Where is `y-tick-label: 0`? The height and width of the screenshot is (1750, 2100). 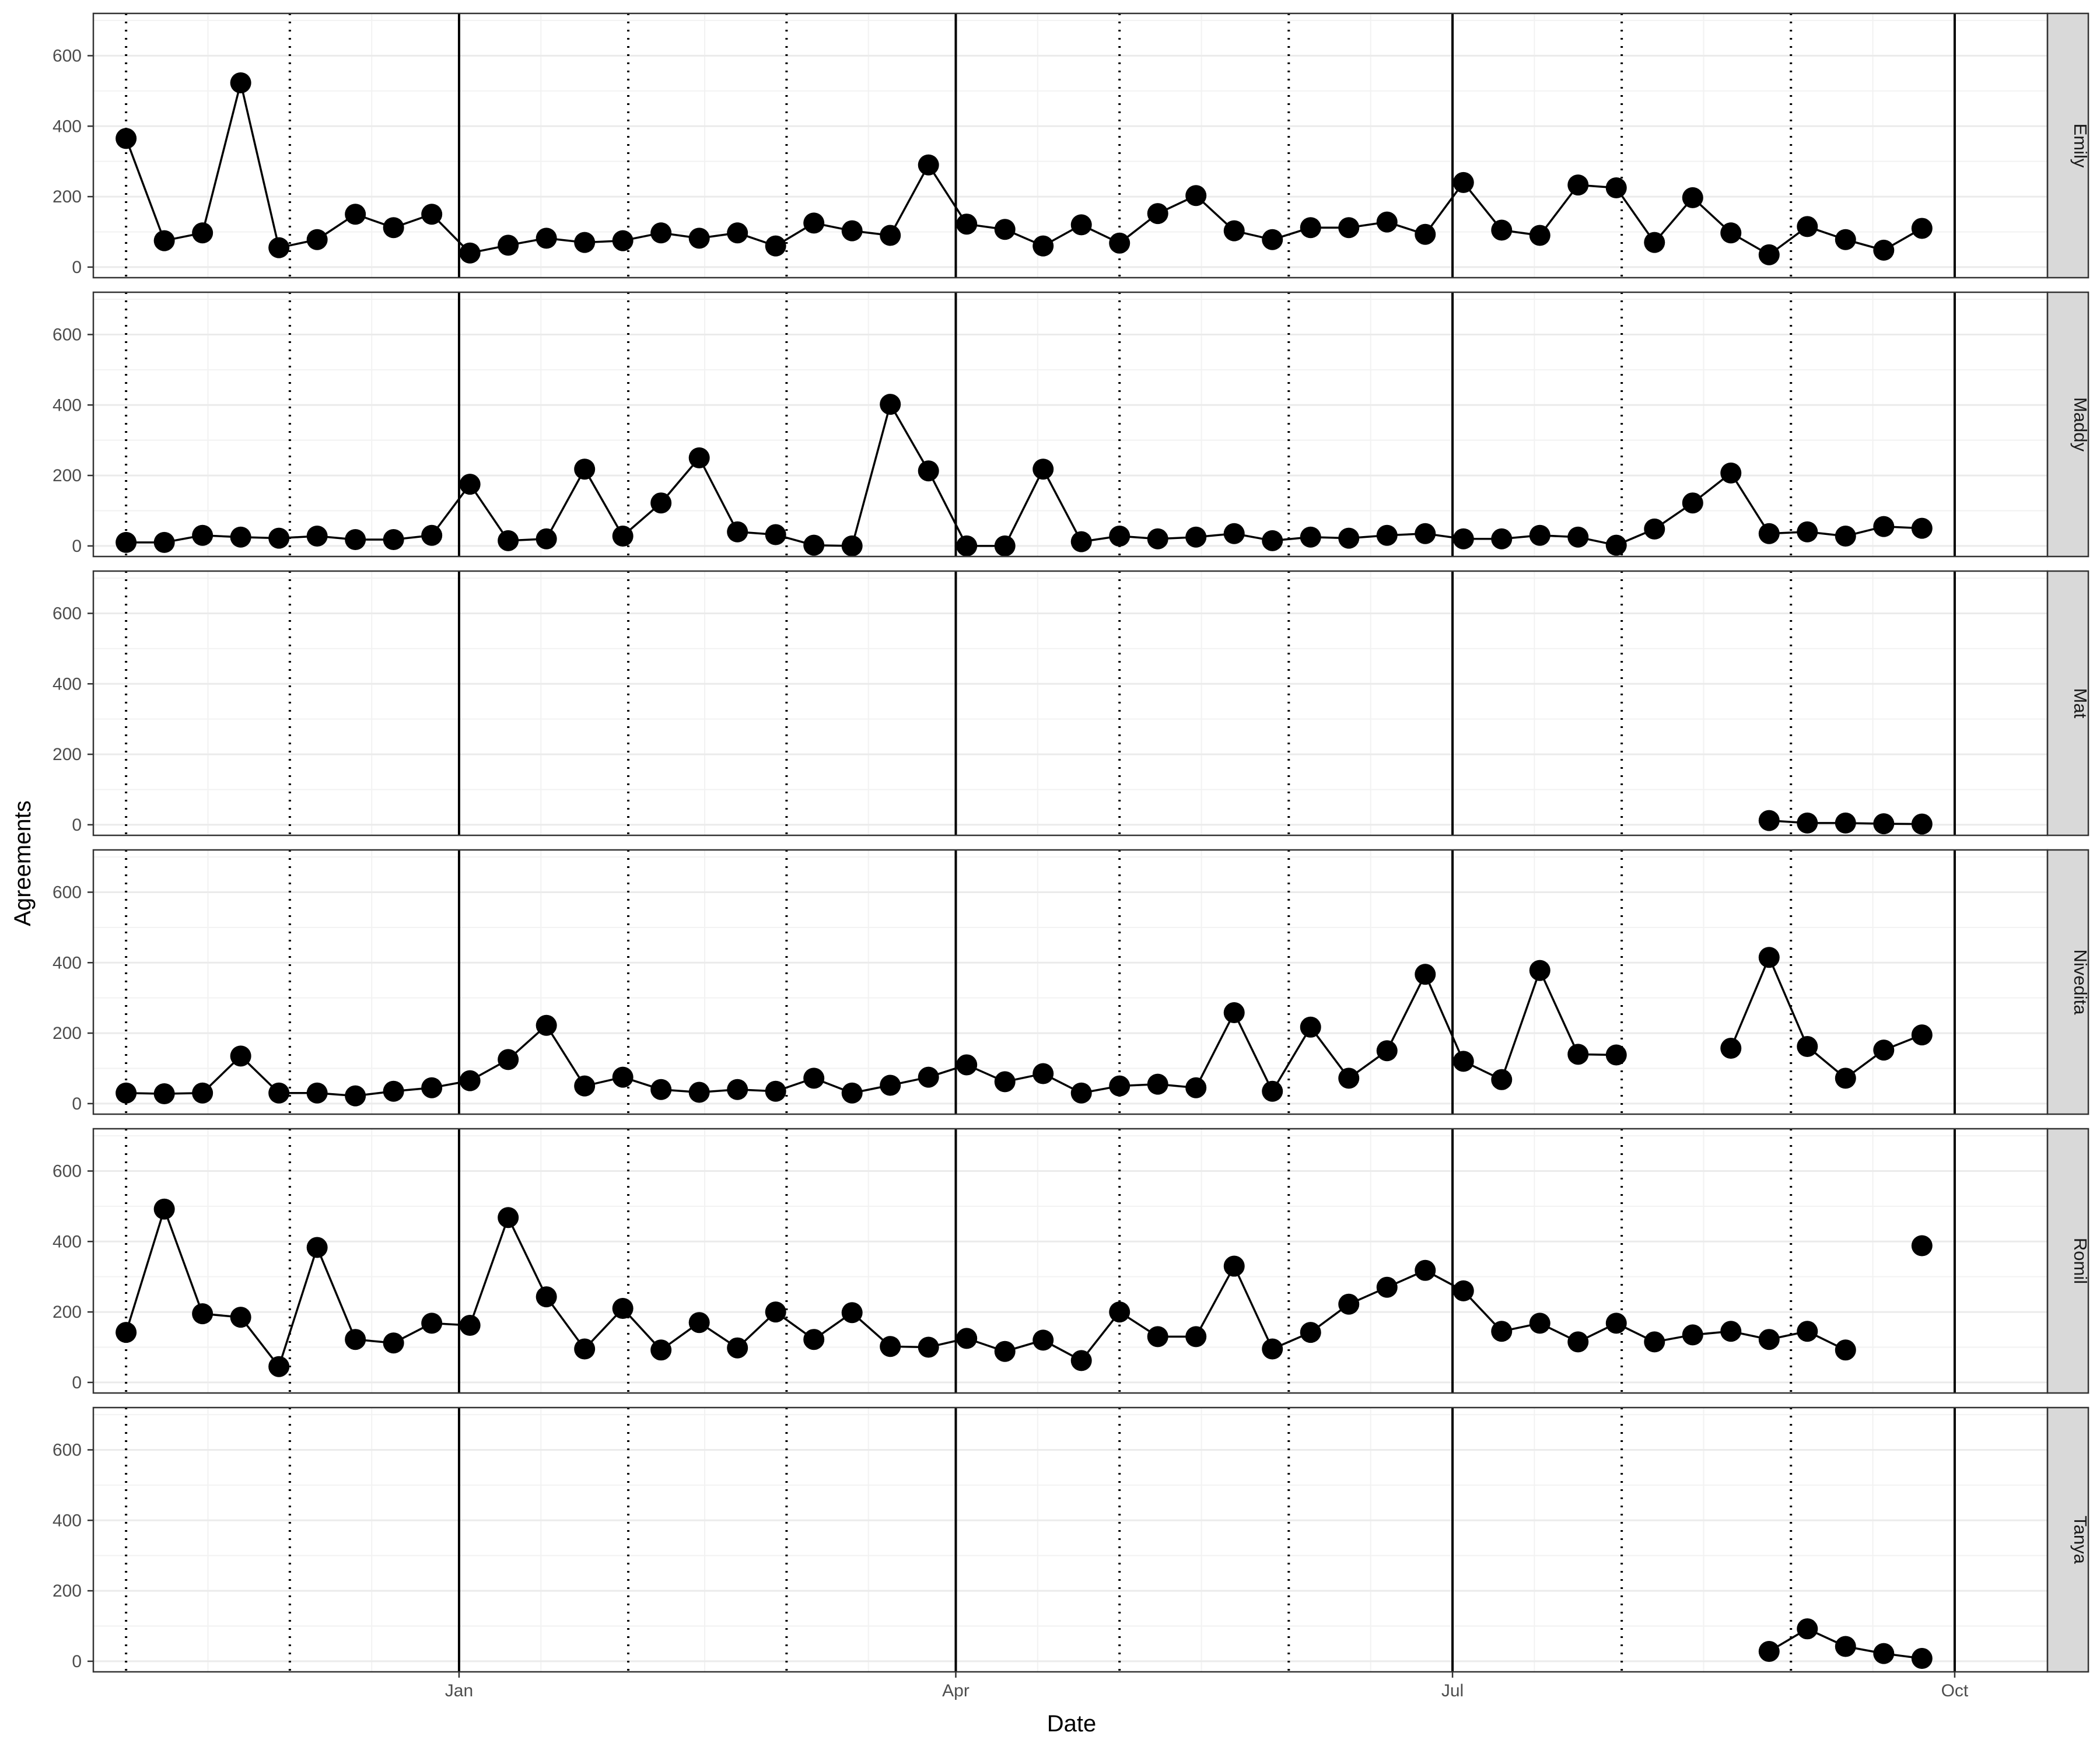 y-tick-label: 0 is located at coordinates (77, 1661).